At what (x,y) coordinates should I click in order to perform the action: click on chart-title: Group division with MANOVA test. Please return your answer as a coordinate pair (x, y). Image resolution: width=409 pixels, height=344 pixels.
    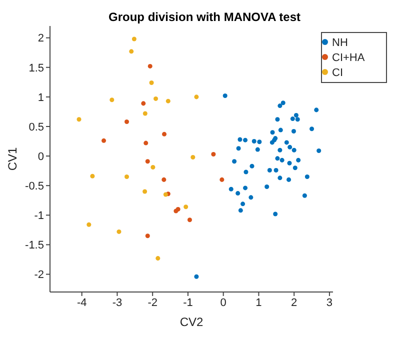
    Looking at the image, I should click on (205, 17).